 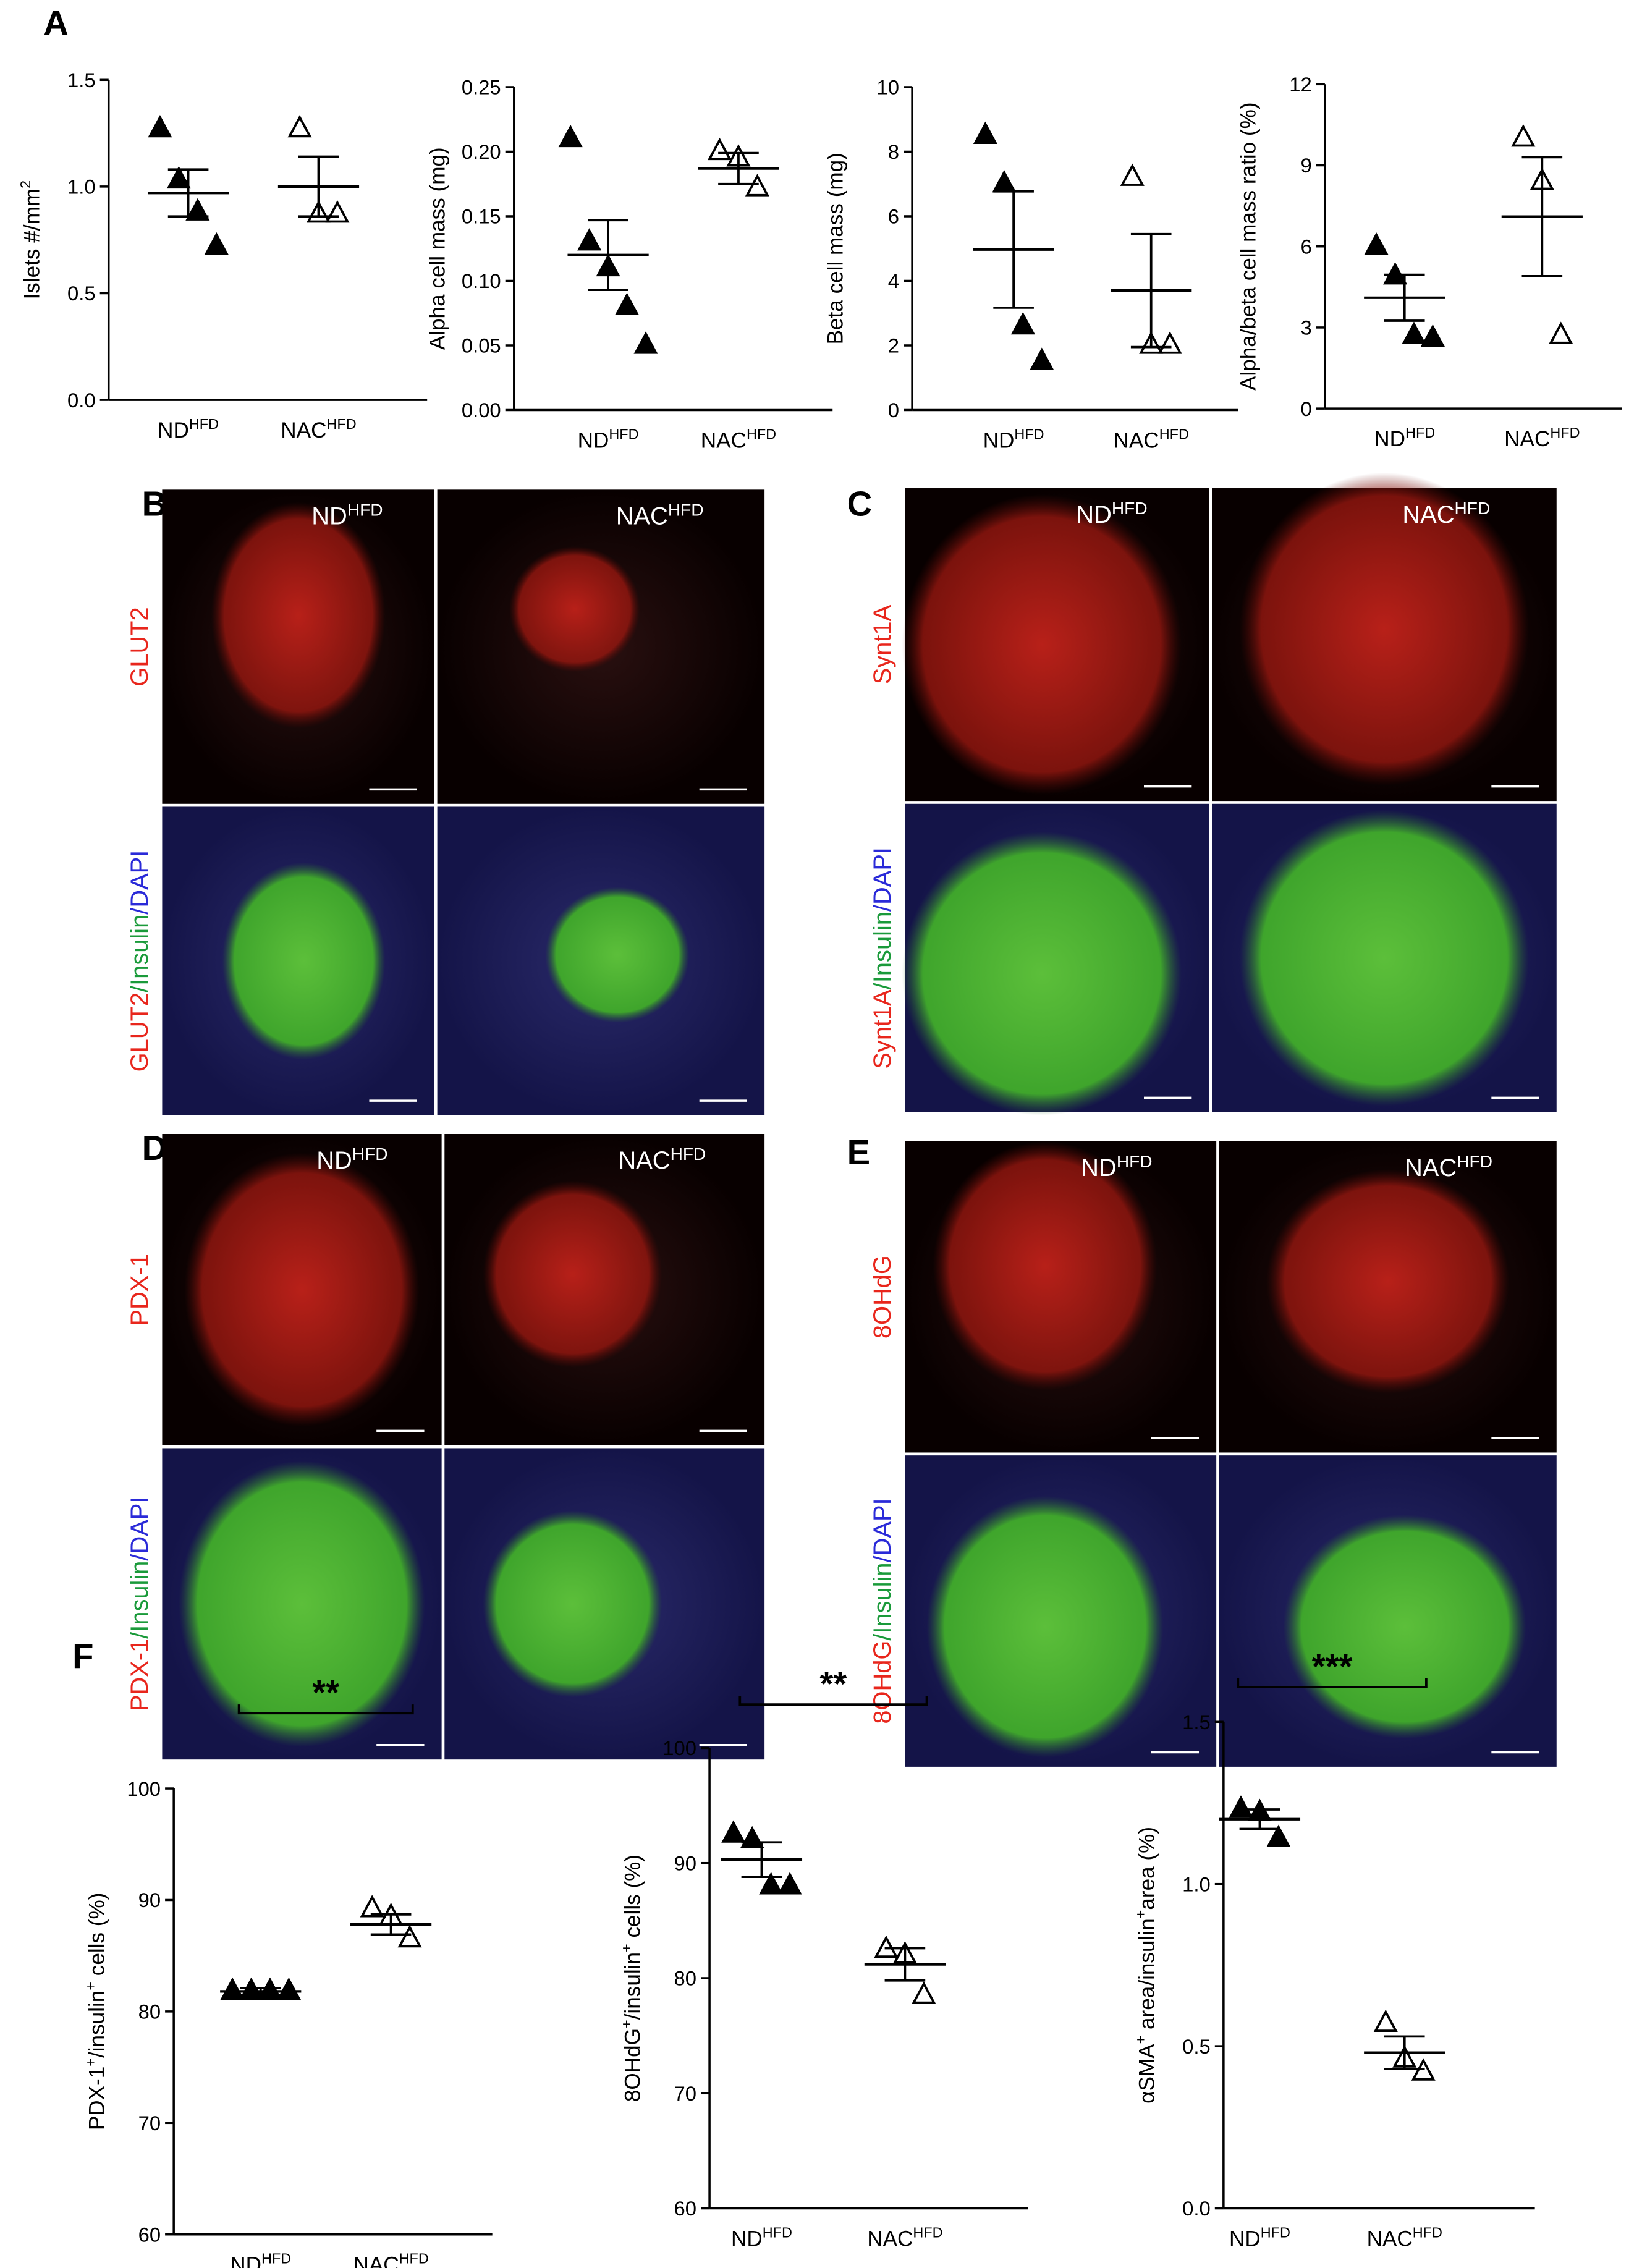 I want to click on y-axis-label: Alpha/beta cell mass ratio (%), so click(x=1248, y=246).